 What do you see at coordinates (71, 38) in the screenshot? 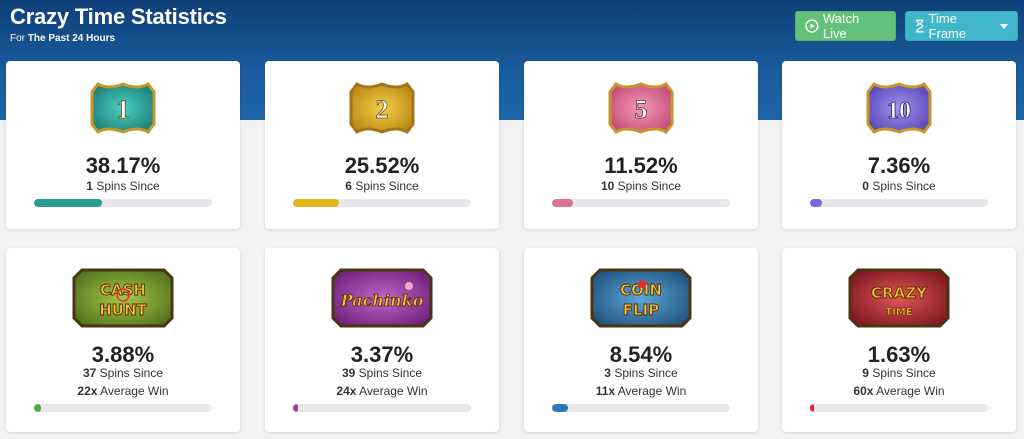
I see `subtitle-period: The Past 24 Hours` at bounding box center [71, 38].